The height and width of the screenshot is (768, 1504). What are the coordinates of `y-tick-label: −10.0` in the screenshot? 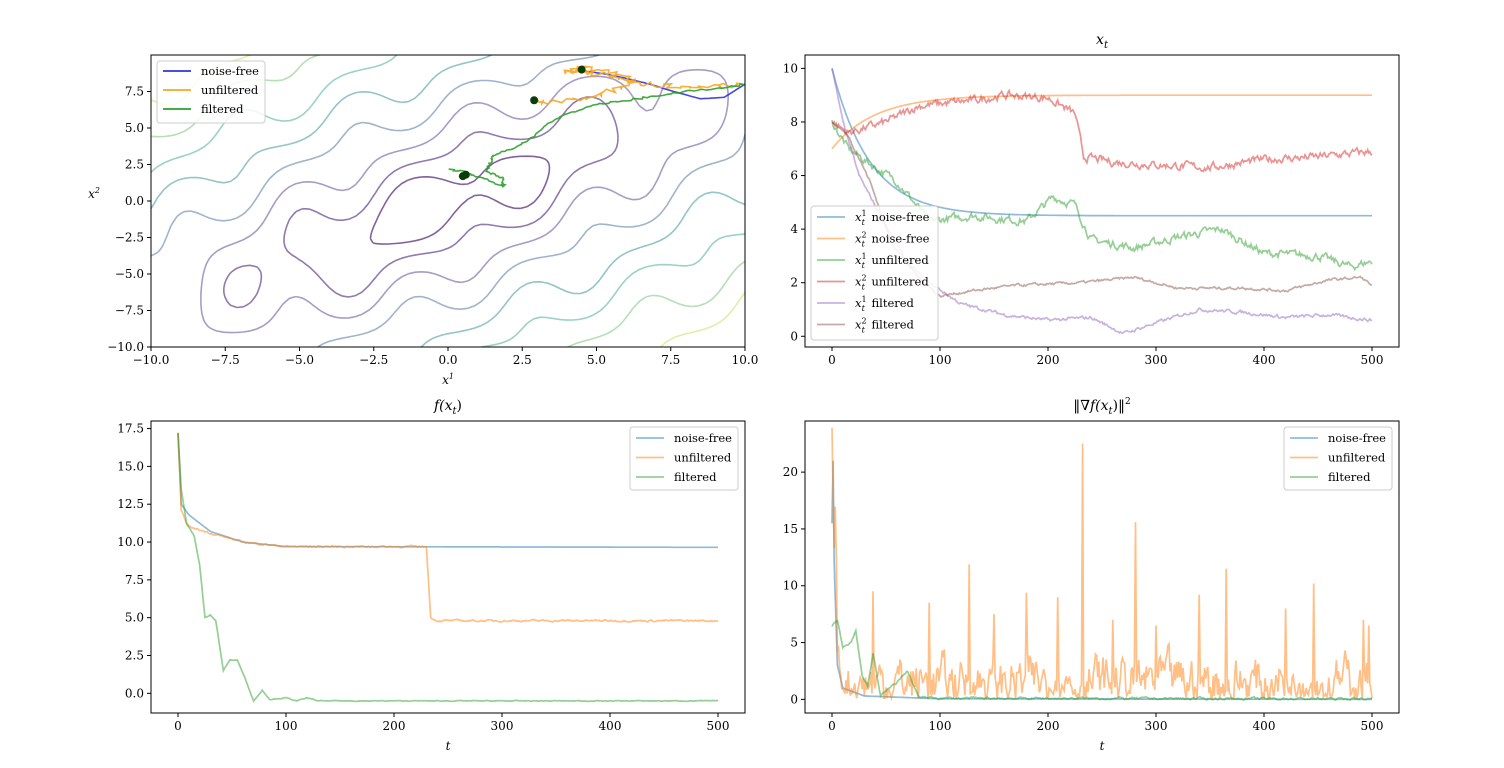 It's located at (125, 347).